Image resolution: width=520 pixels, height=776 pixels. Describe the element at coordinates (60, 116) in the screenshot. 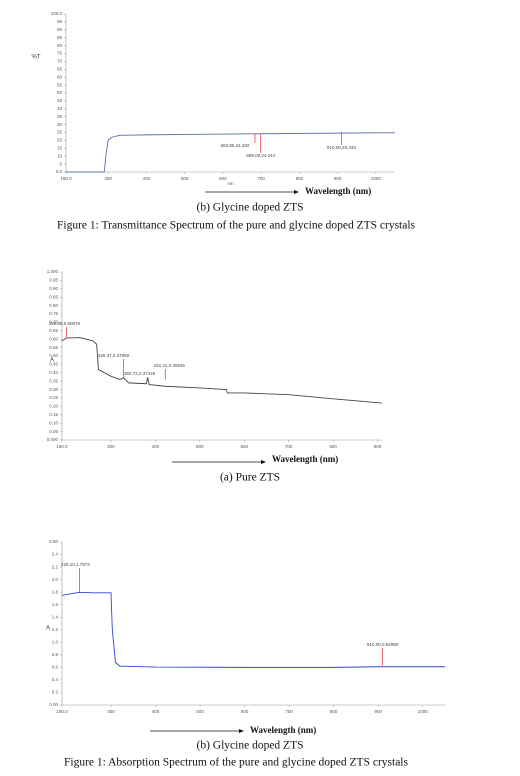

I see `y-tick-label: 35` at that location.